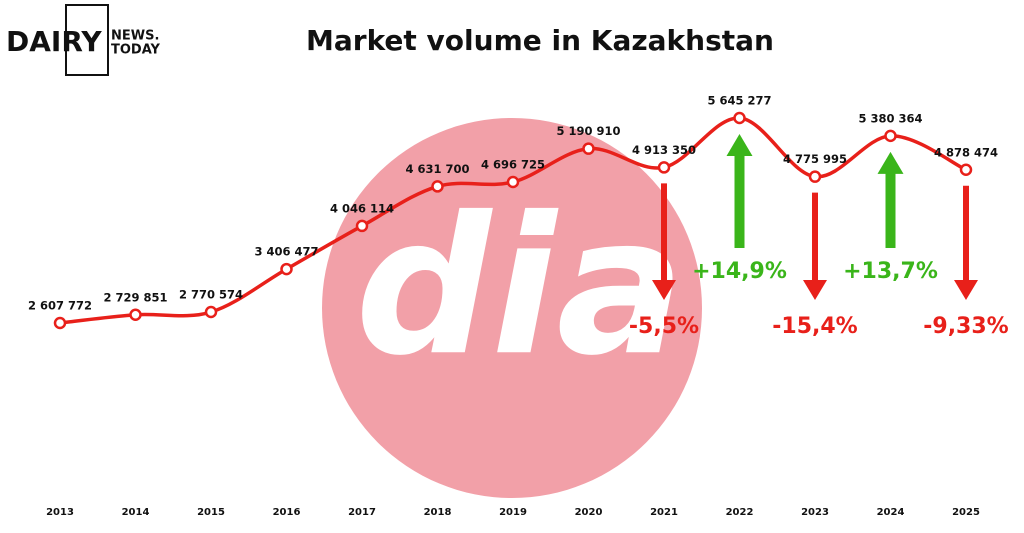 This screenshot has height=533, width=1024. What do you see at coordinates (286, 252) in the screenshot?
I see `value-label: 3 406 477` at bounding box center [286, 252].